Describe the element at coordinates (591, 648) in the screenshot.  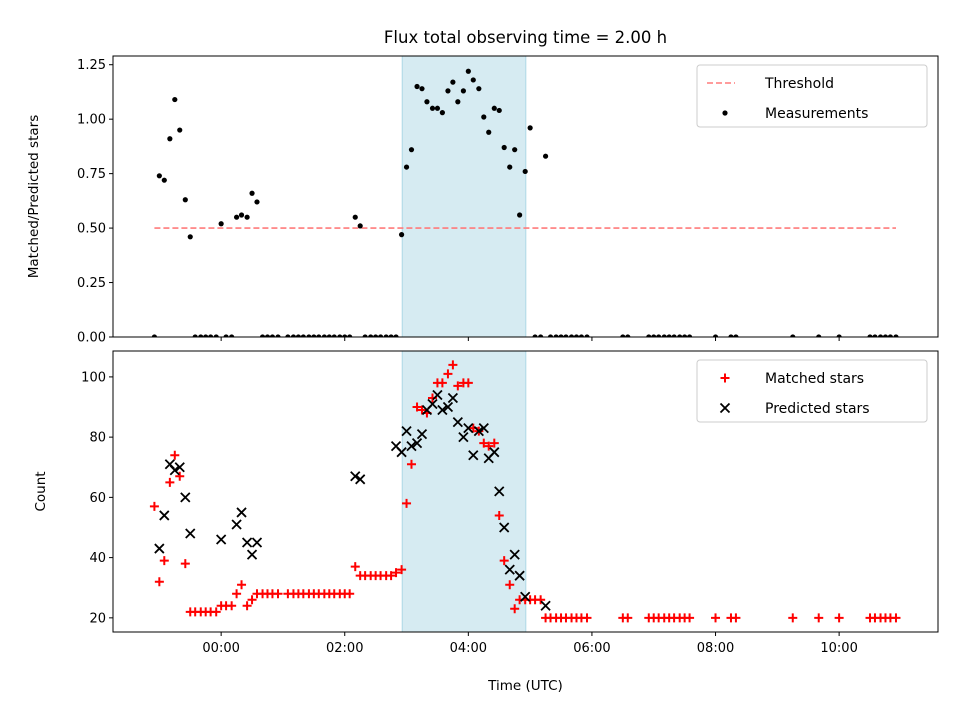
I see `x-tick-label: 06:00` at that location.